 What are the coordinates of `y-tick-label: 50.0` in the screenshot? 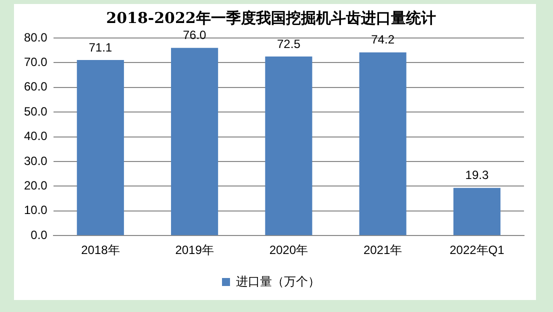 It's located at (36, 111).